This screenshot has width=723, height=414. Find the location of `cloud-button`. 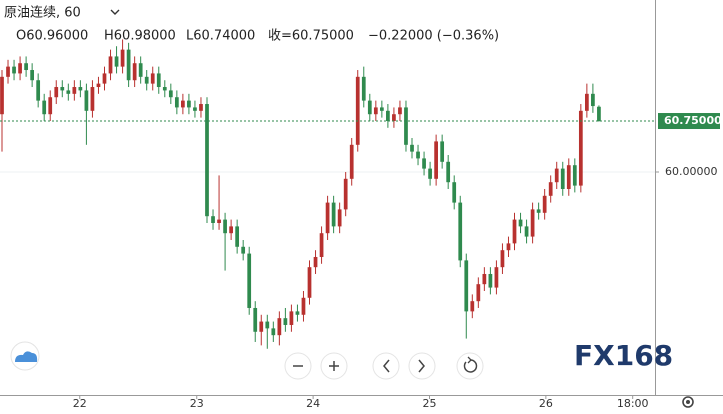

cloud-button is located at coordinates (25, 356).